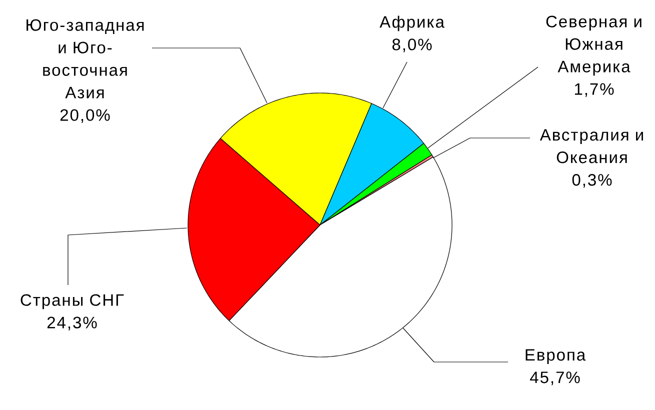  What do you see at coordinates (412, 45) in the screenshot?
I see `data-label: 8,0%` at bounding box center [412, 45].